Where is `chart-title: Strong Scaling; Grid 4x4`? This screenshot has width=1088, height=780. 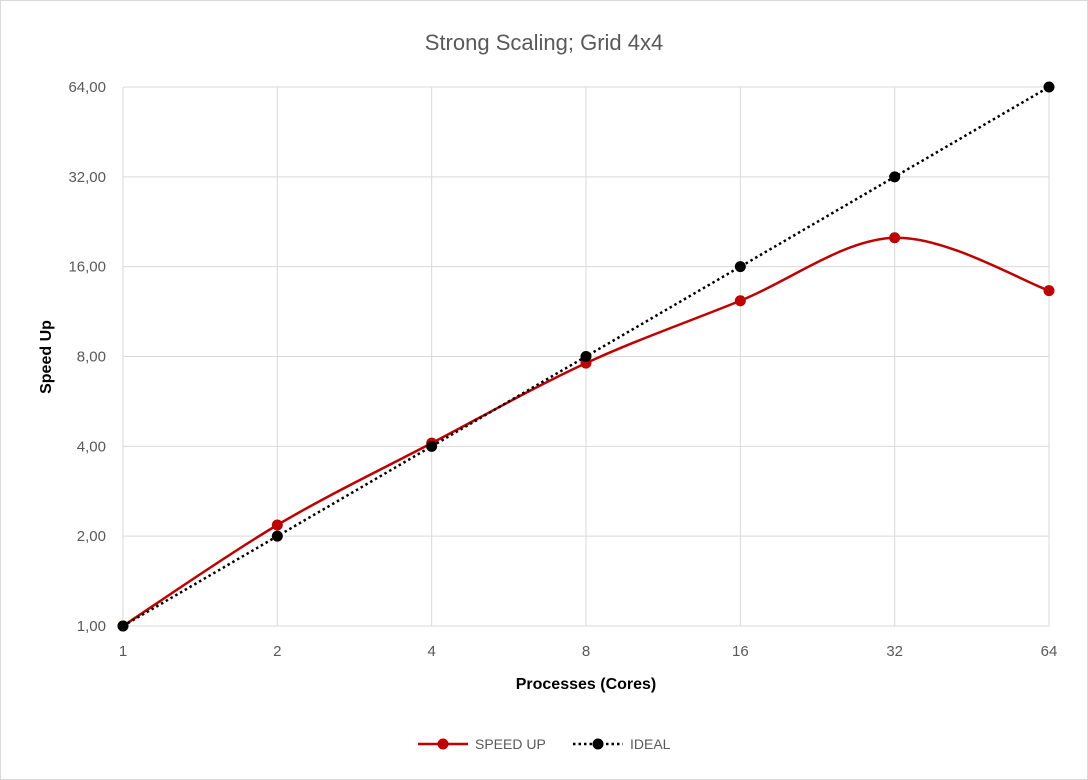
chart-title: Strong Scaling; Grid 4x4 is located at coordinates (544, 42).